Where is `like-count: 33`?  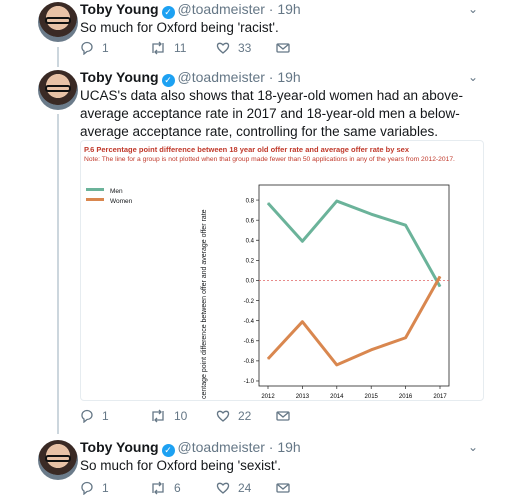 like-count: 33 is located at coordinates (245, 48).